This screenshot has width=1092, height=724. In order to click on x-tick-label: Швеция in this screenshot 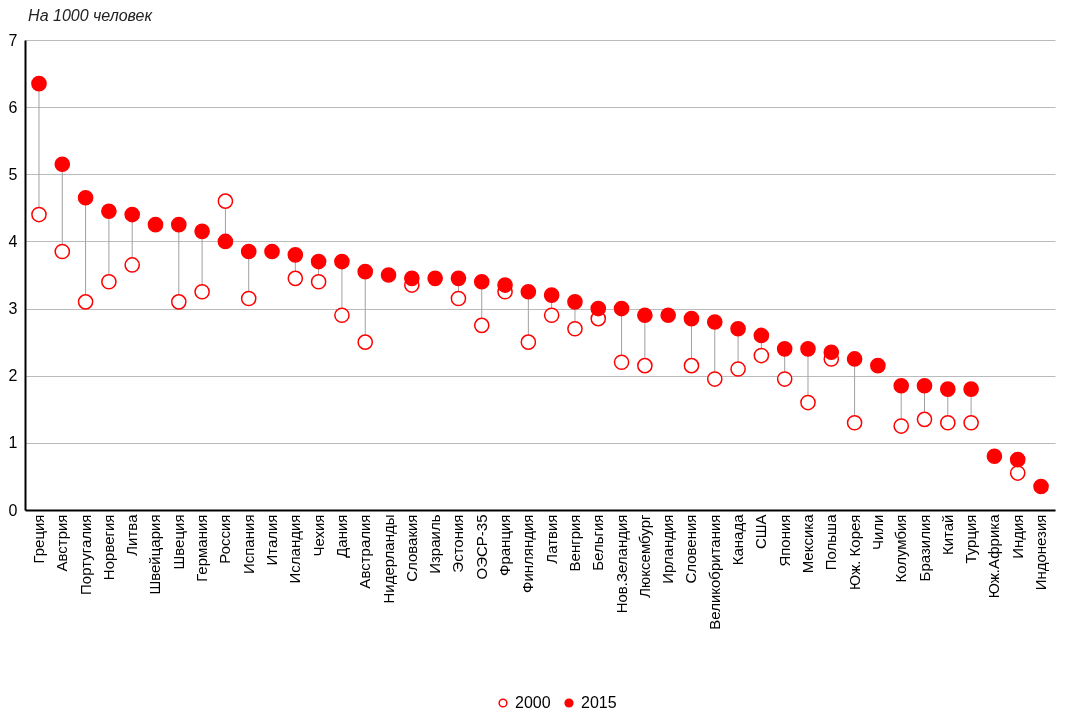, I will do `click(178, 542)`.